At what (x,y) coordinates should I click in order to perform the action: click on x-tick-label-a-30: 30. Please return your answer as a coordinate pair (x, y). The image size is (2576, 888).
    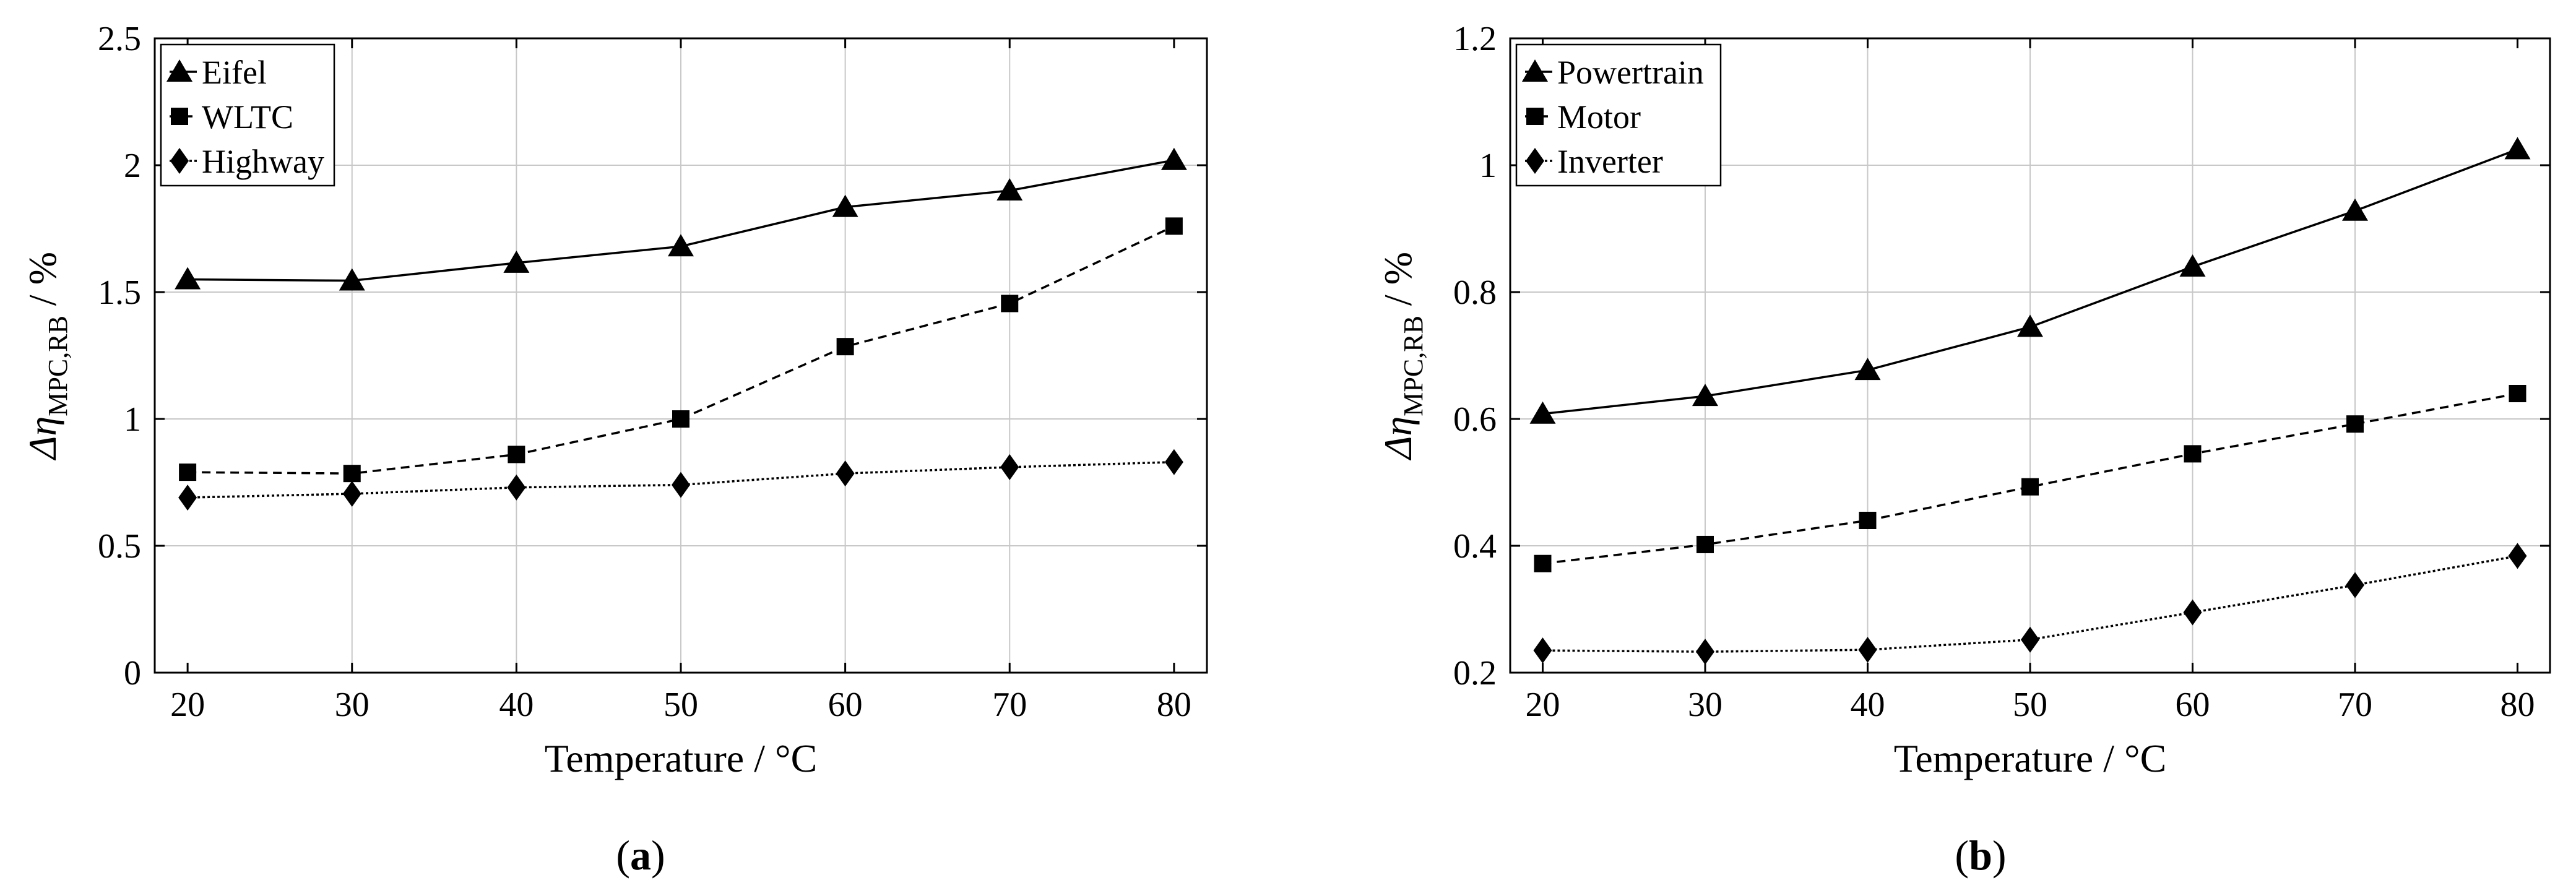
    Looking at the image, I should click on (352, 705).